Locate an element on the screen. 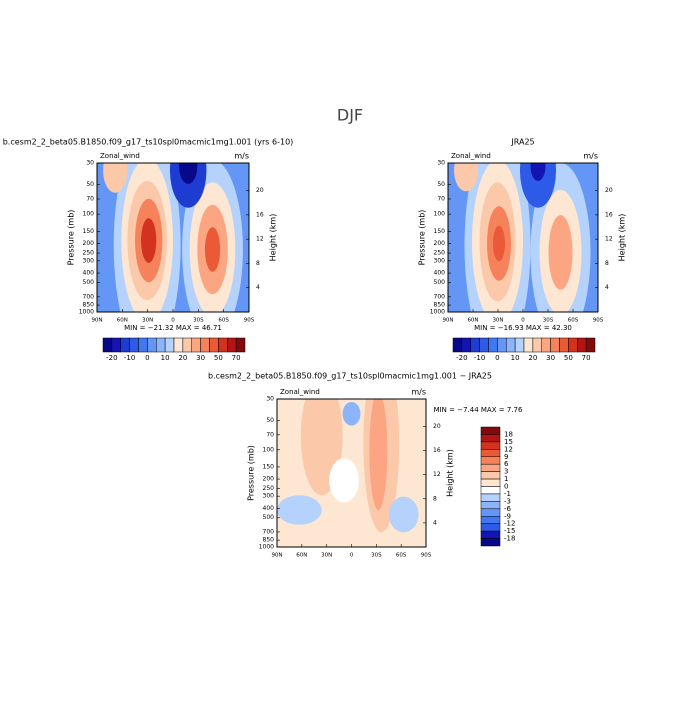 This screenshot has width=700, height=704. colorbar-label: 6 is located at coordinates (506, 464).